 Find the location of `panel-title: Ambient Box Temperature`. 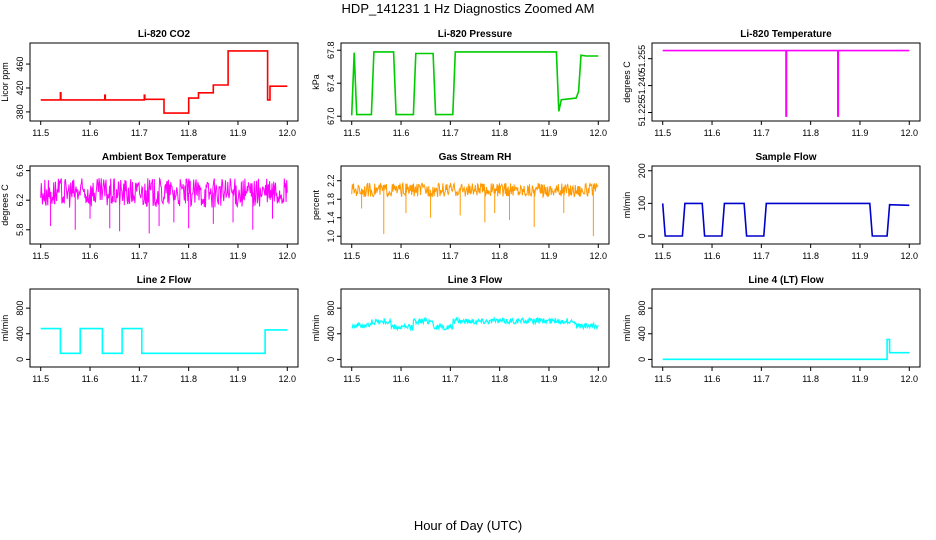

panel-title: Ambient Box Temperature is located at coordinates (164, 157).